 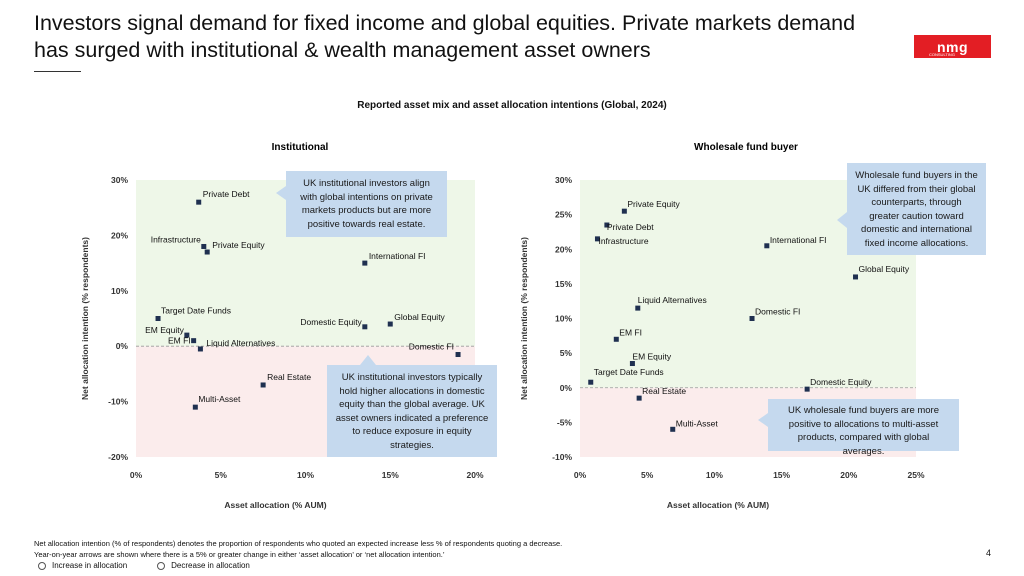 I want to click on logo-subtext: CONSULTING, so click(x=942, y=54).